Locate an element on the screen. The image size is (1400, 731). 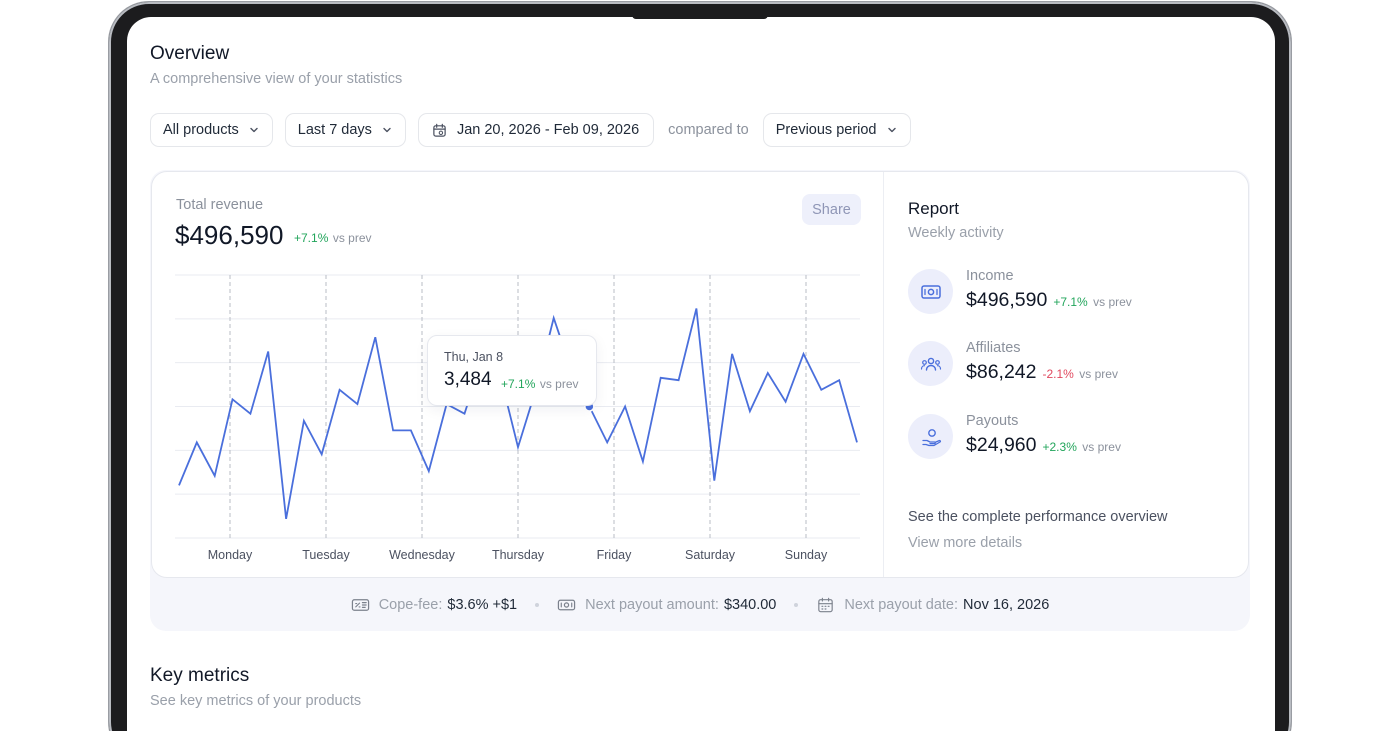
payout-date-label: Next payout date: is located at coordinates (901, 605).